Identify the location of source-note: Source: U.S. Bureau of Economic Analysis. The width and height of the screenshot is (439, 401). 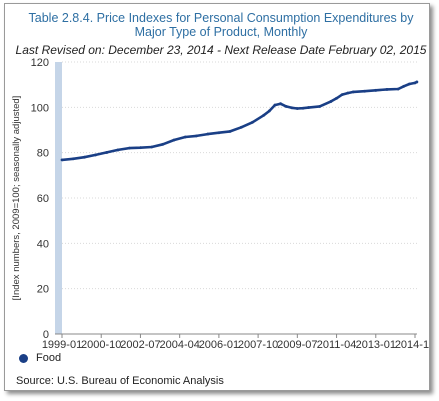
(120, 381).